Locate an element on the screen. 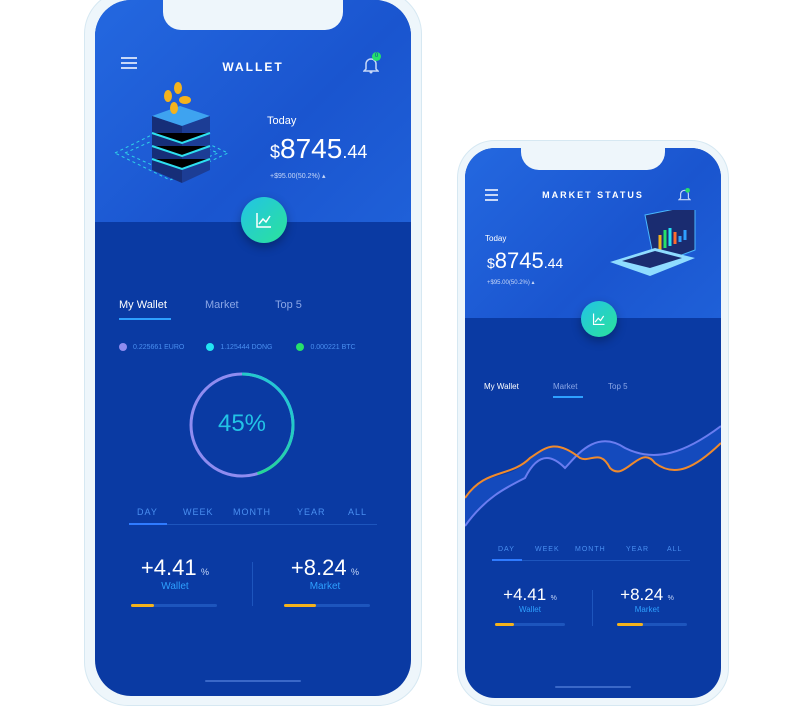 Image resolution: width=810 pixels, height=710 pixels. series-orange-line is located at coordinates (593, 470).